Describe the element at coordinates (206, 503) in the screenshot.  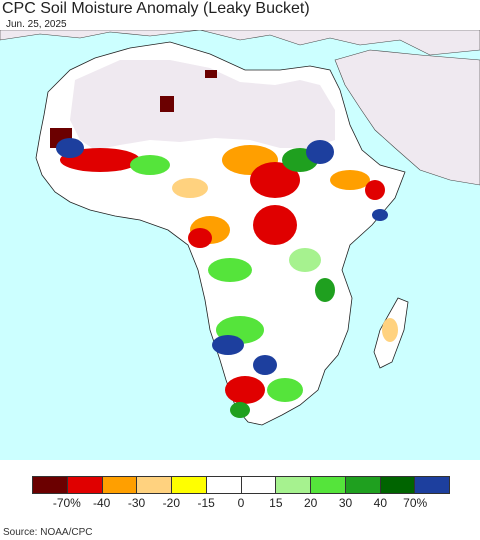
I see `legend-label: -15` at that location.